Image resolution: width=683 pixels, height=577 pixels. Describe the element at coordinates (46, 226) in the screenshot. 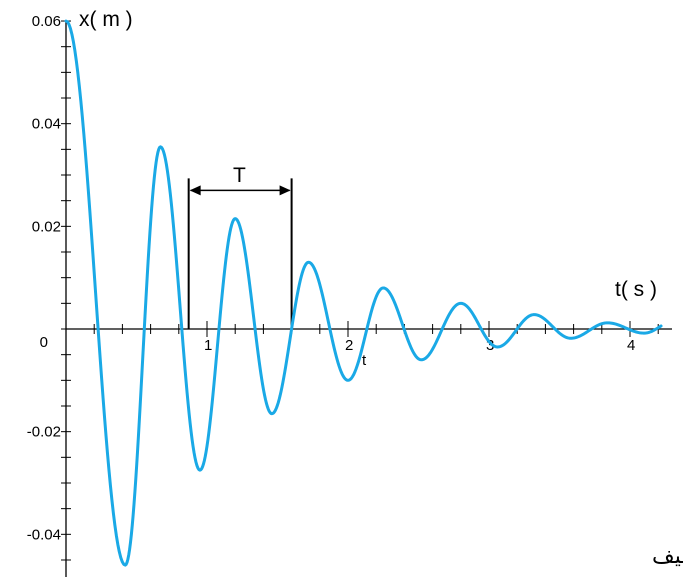

I see `y-tick-label: 0.02` at that location.